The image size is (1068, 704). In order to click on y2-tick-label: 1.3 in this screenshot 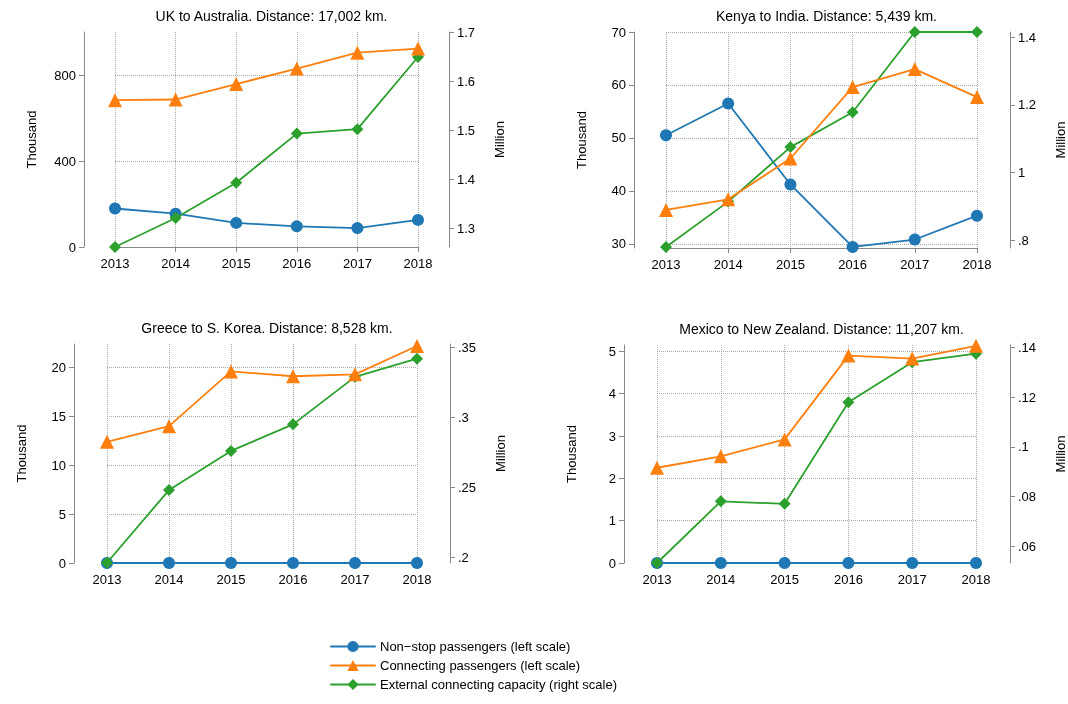, I will do `click(466, 228)`.